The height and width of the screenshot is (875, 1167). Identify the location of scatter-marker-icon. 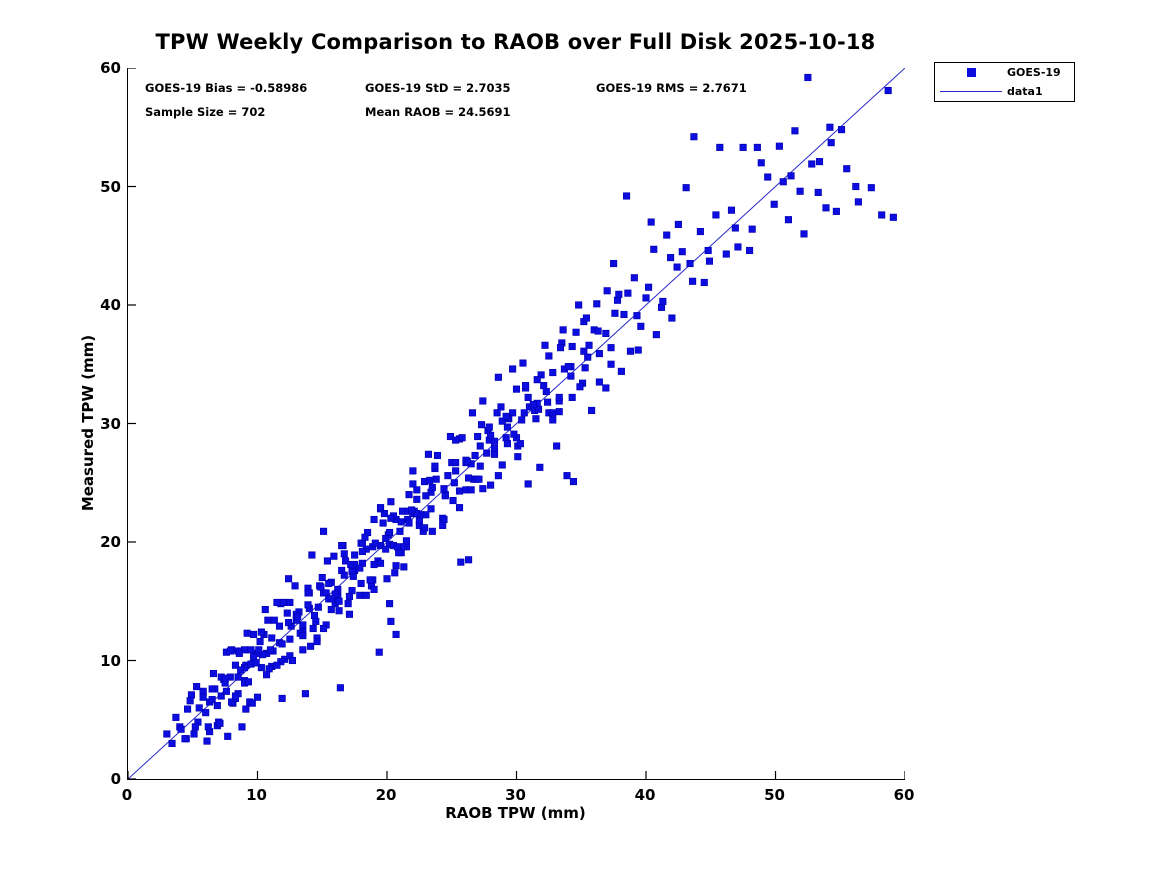
(971, 73).